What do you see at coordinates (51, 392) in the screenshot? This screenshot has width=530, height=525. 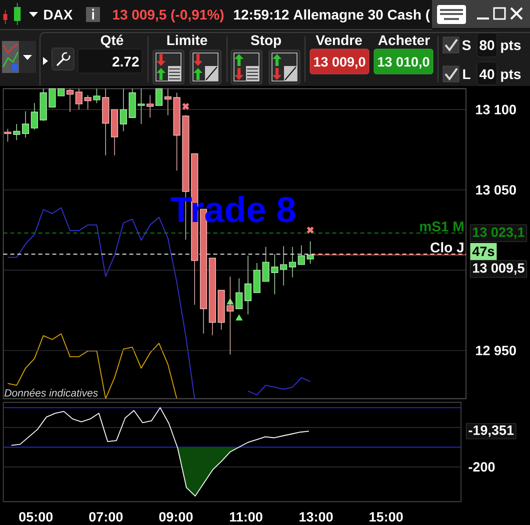 I see `annotation: Données indicatives` at bounding box center [51, 392].